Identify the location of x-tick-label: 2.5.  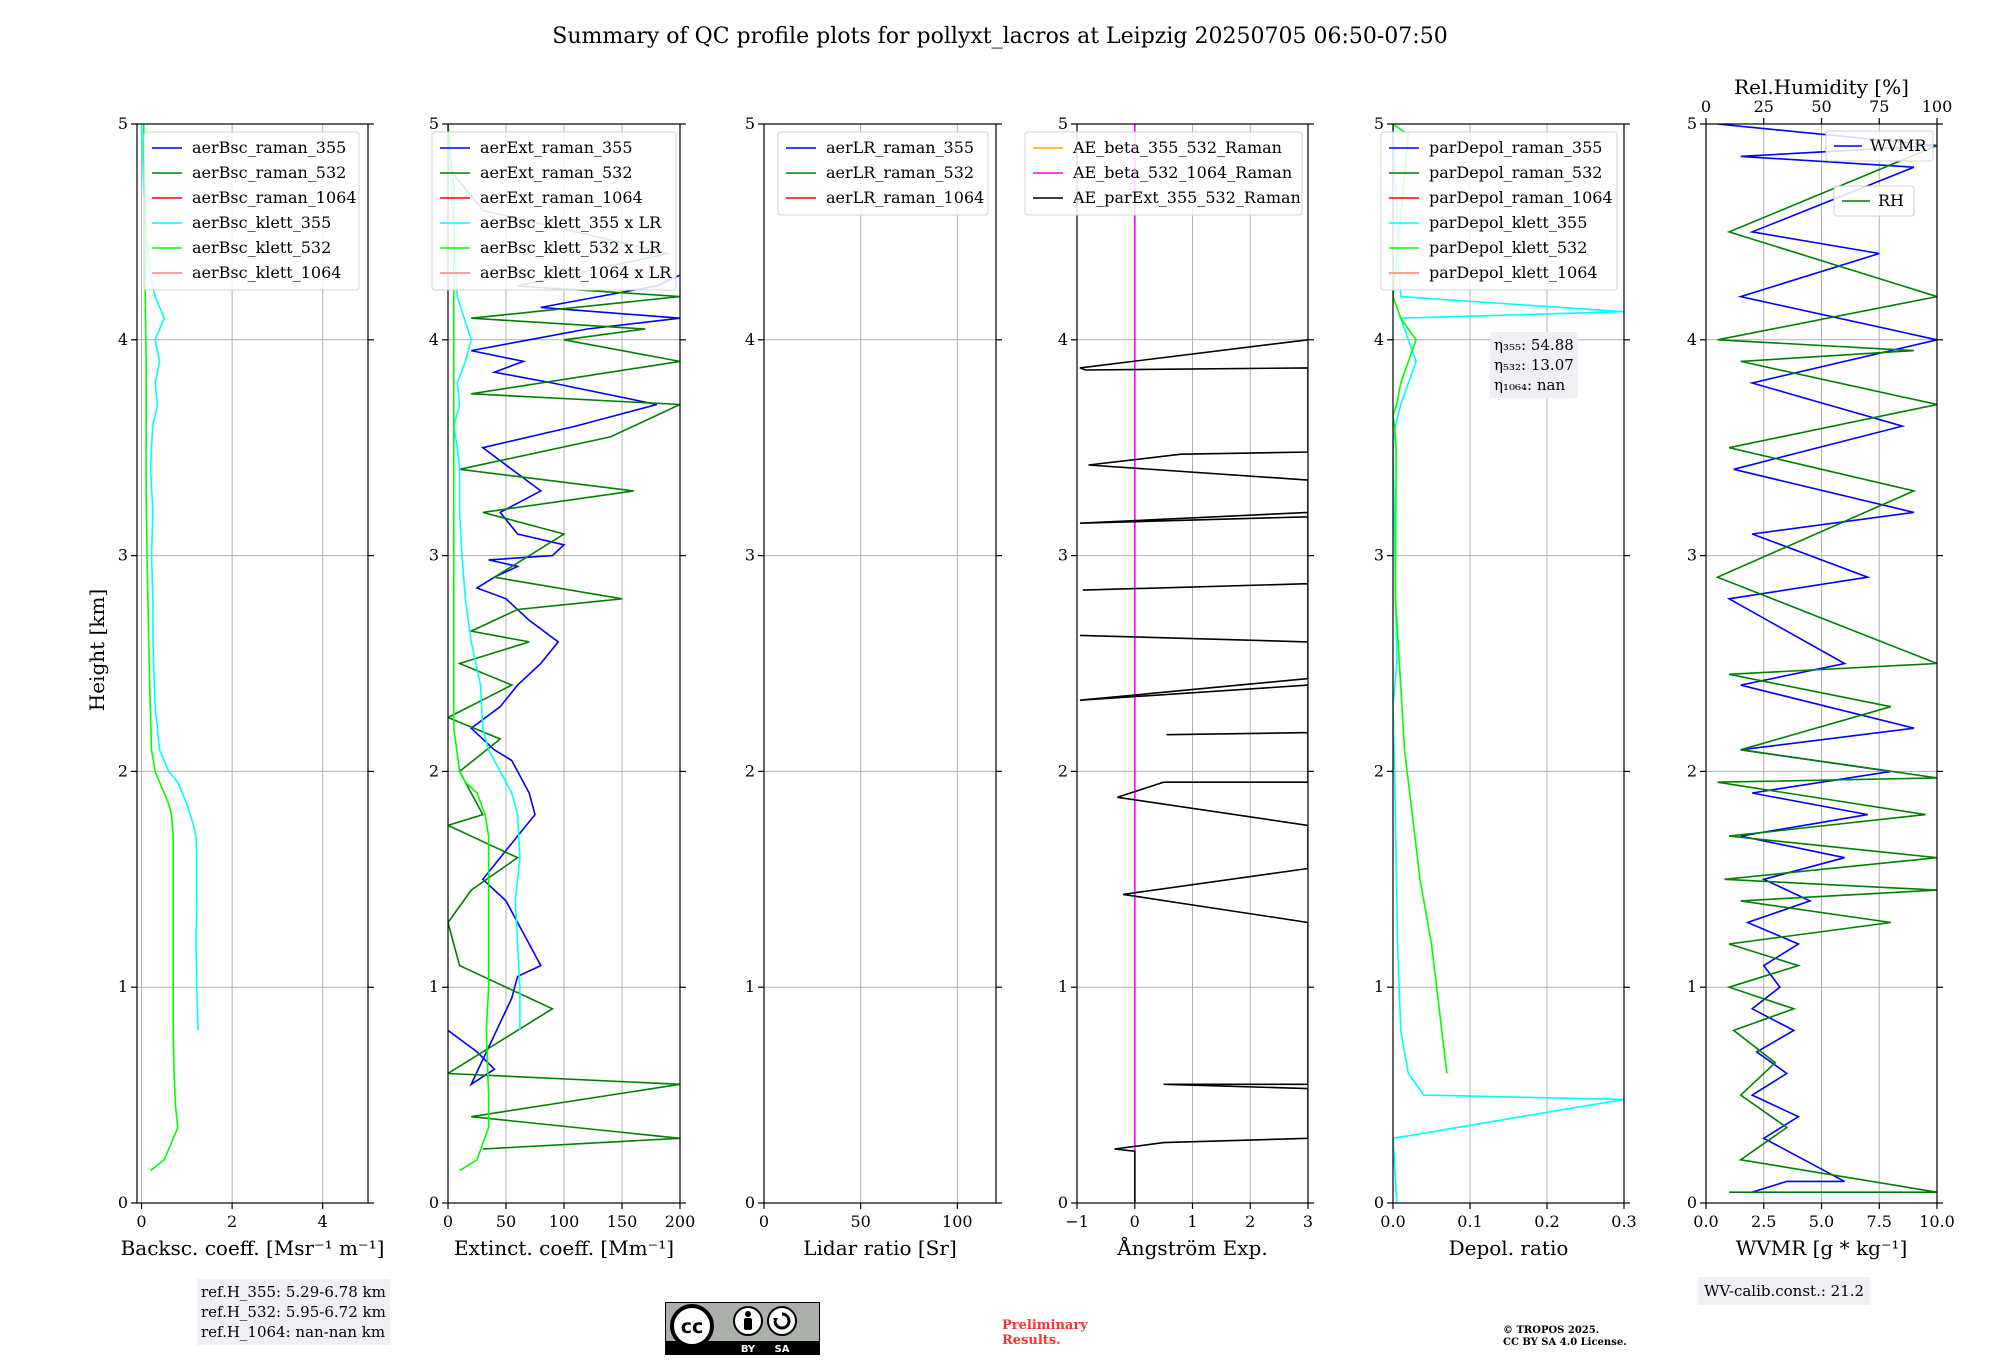
(1763, 1221).